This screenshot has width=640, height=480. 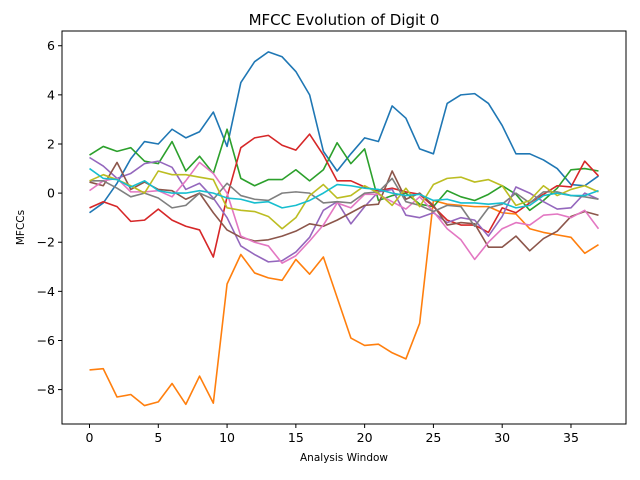 I want to click on x-tick-label: 15, so click(x=296, y=437).